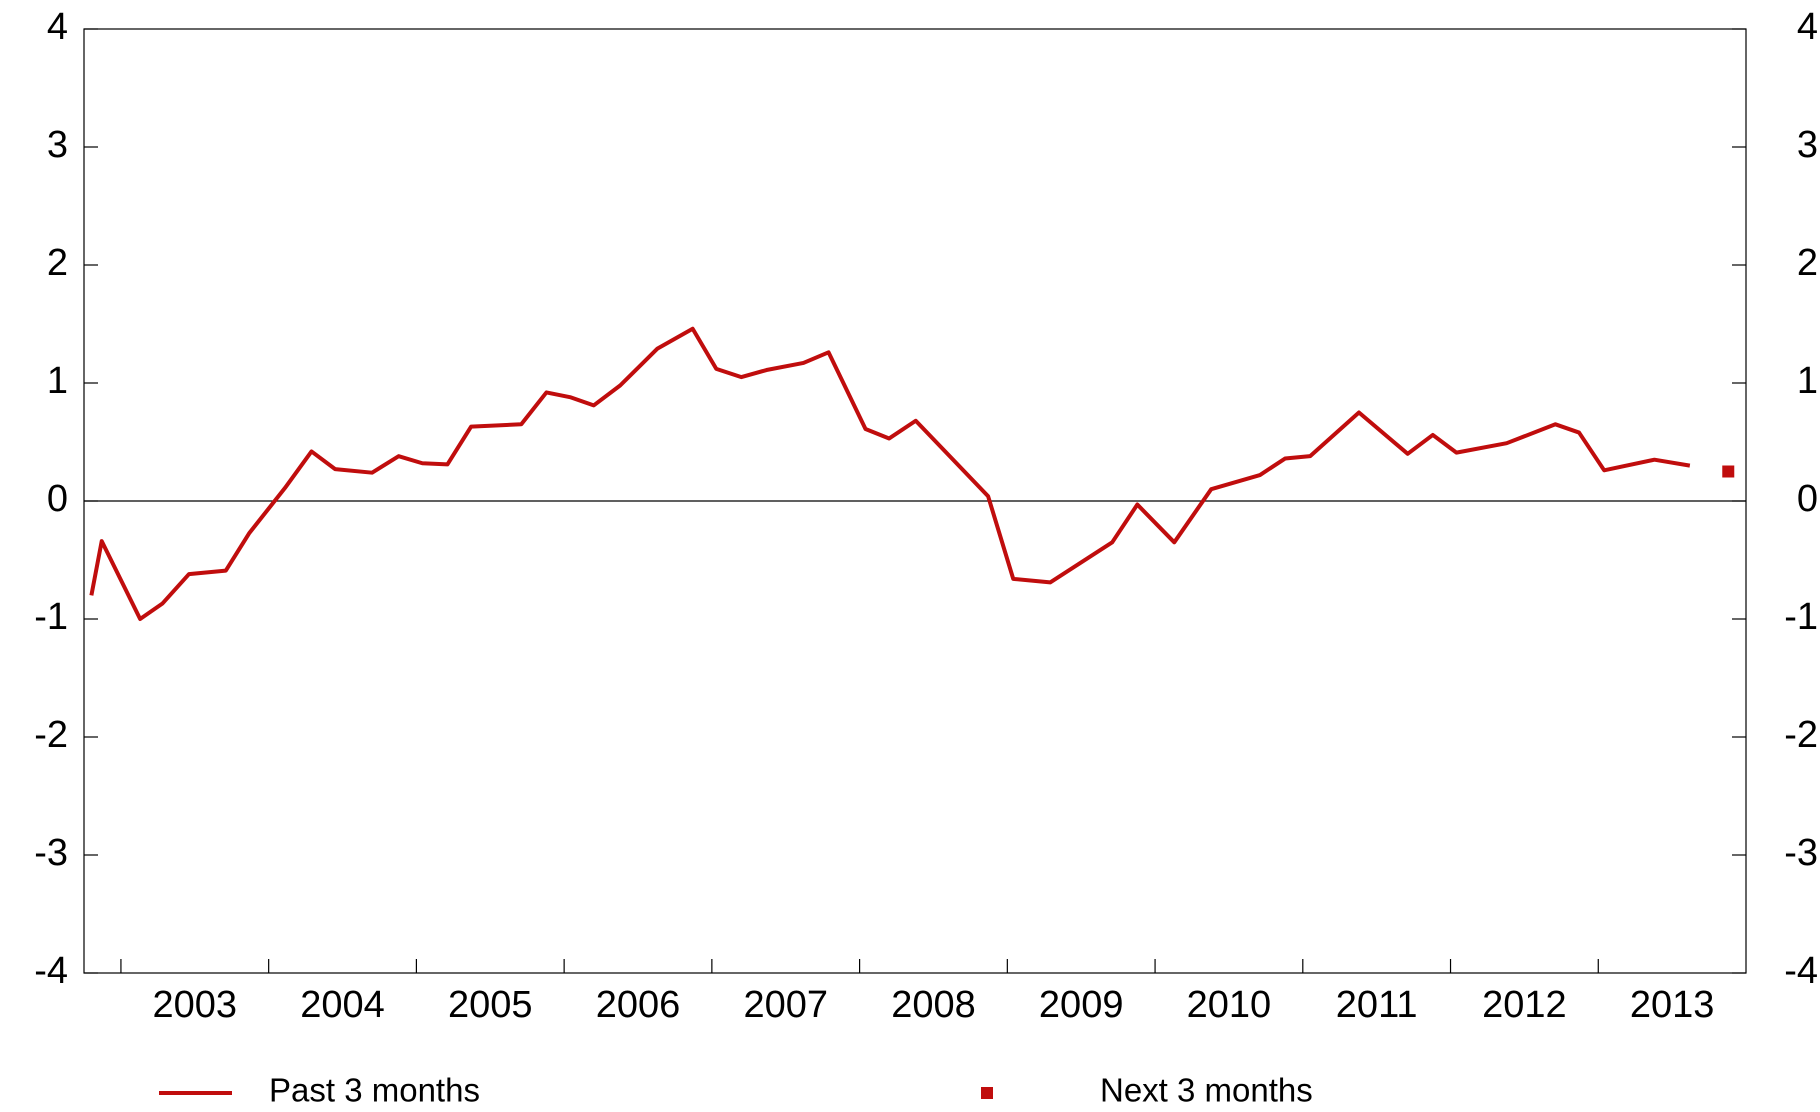 This screenshot has width=1820, height=1112. Describe the element at coordinates (51, 971) in the screenshot. I see `y-tick-label: -4` at that location.